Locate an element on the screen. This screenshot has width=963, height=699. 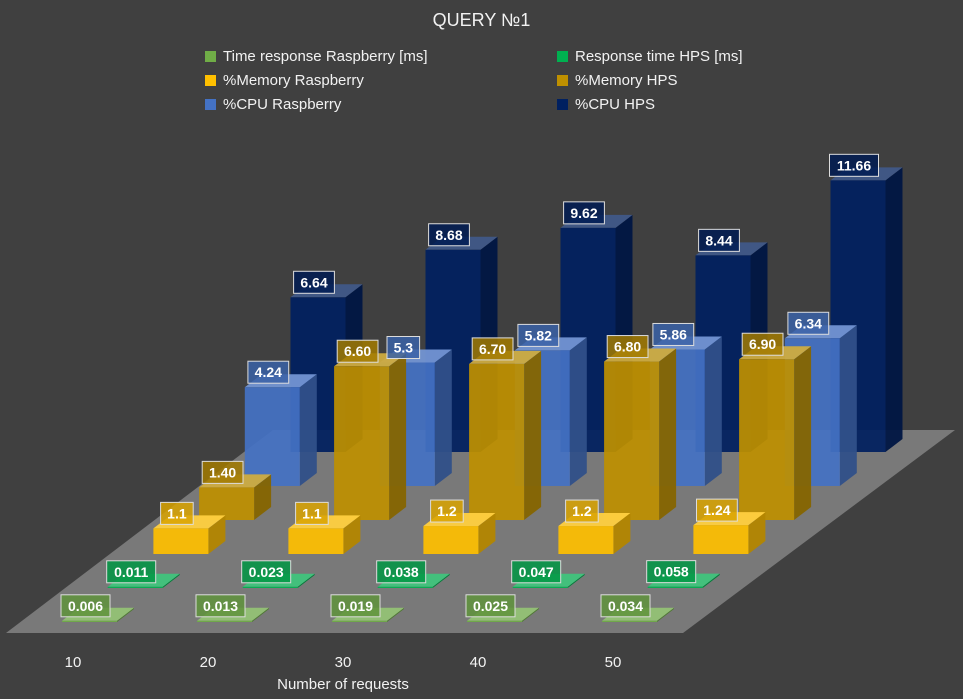
data-label: 0.038 is located at coordinates (401, 572).